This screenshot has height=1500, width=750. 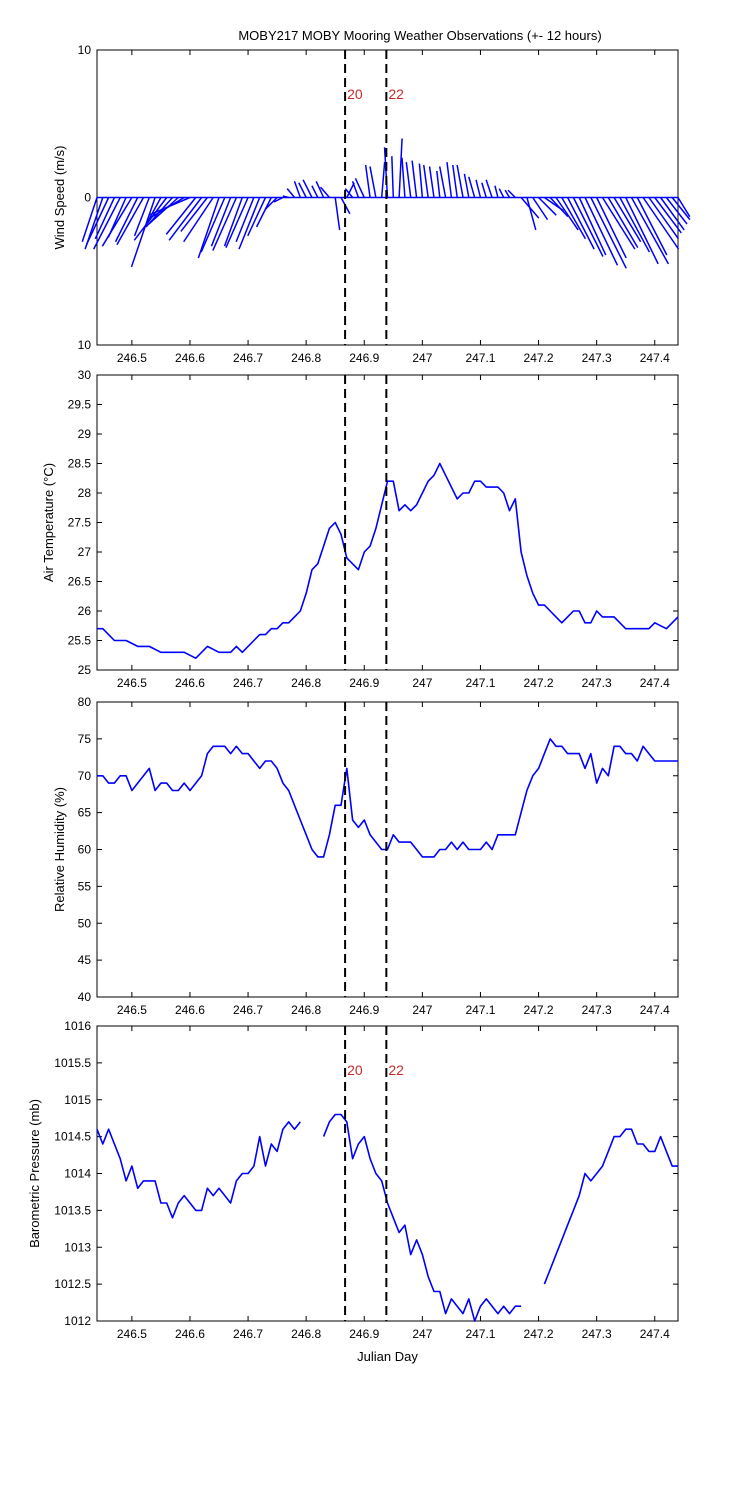 What do you see at coordinates (59, 197) in the screenshot?
I see `y-axis-label: Wind Speed (m/s)` at bounding box center [59, 197].